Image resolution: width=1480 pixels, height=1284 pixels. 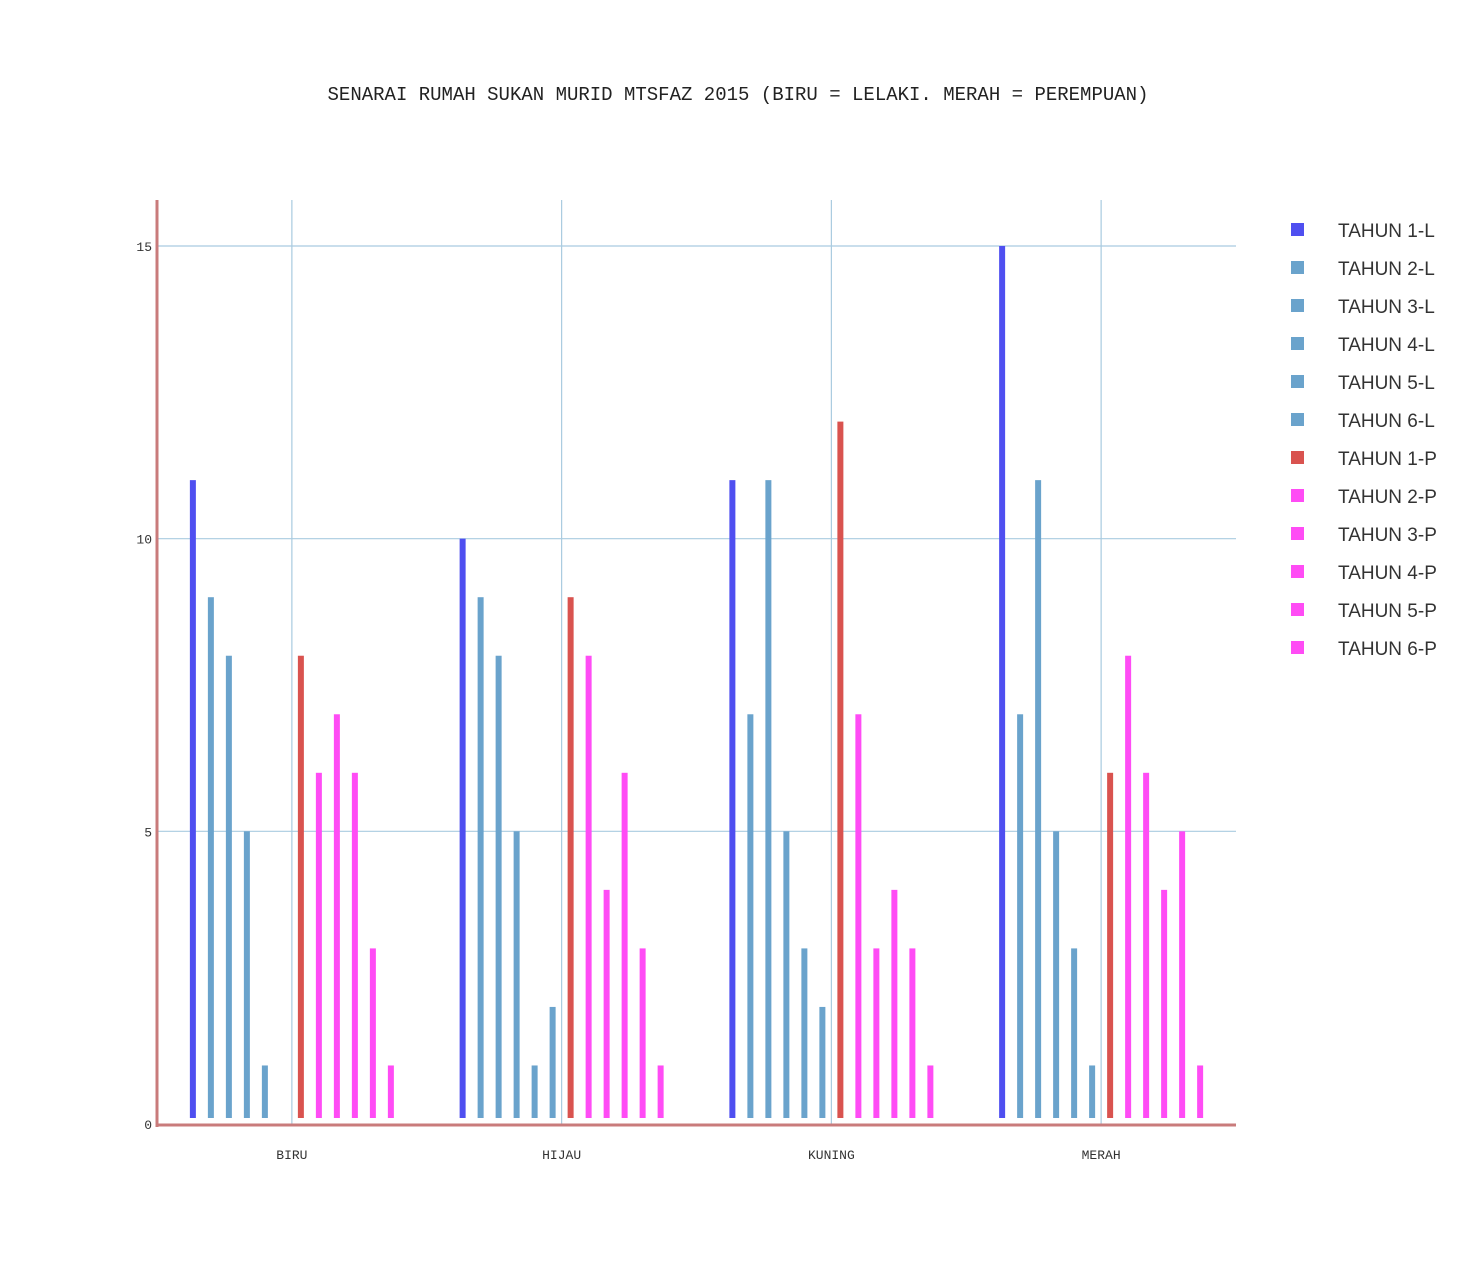 I want to click on legend-label: TAHUN 2-P, so click(x=1387, y=497).